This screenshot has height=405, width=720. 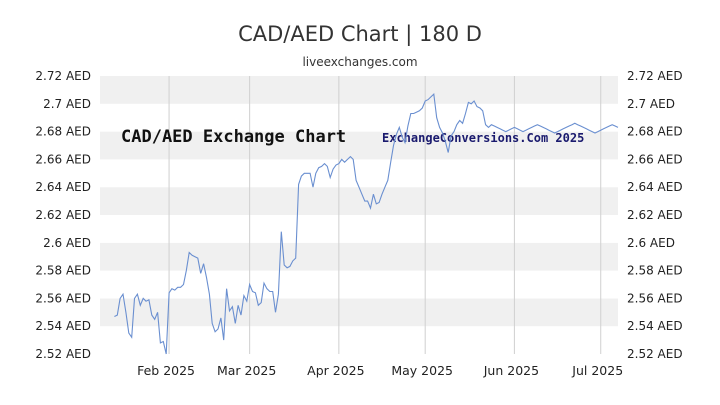 I want to click on y-tick-label-left: 2.58 AED, so click(x=63, y=271).